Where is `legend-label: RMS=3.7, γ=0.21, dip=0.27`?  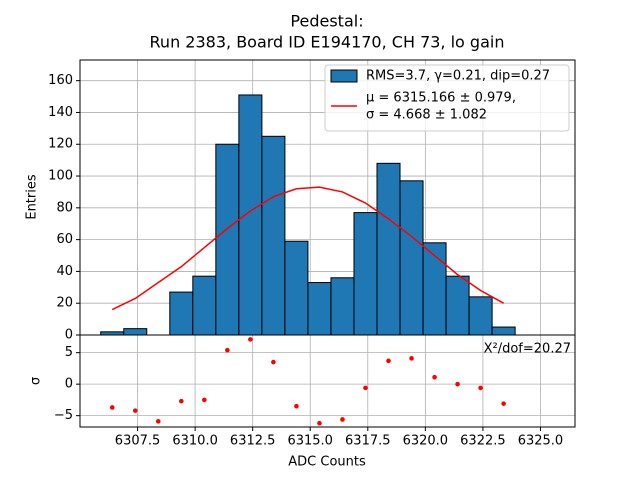
legend-label: RMS=3.7, γ=0.21, dip=0.27 is located at coordinates (458, 76).